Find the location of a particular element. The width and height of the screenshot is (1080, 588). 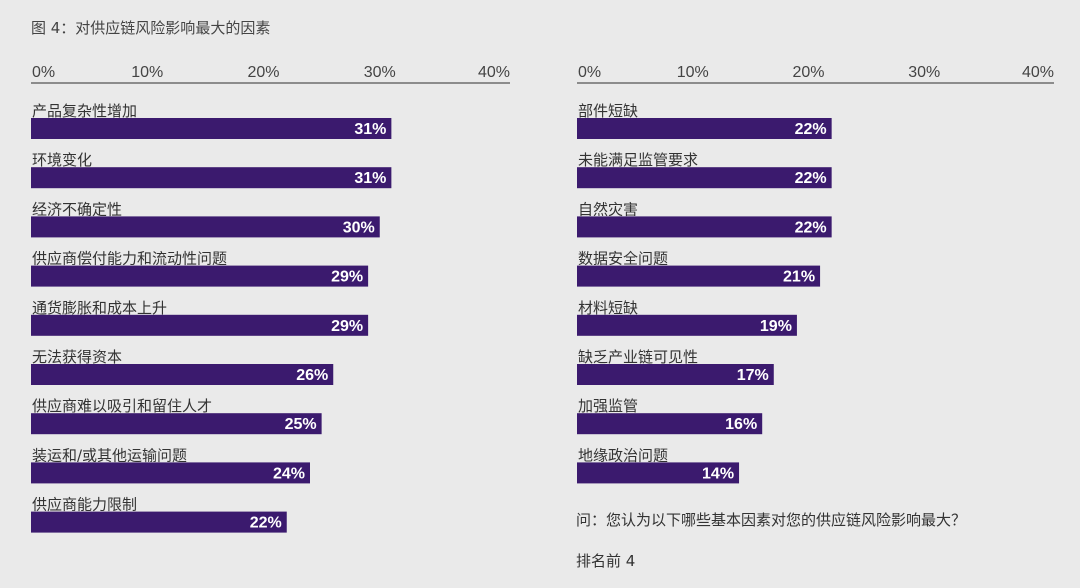

right-tick-label: 30% is located at coordinates (924, 72).